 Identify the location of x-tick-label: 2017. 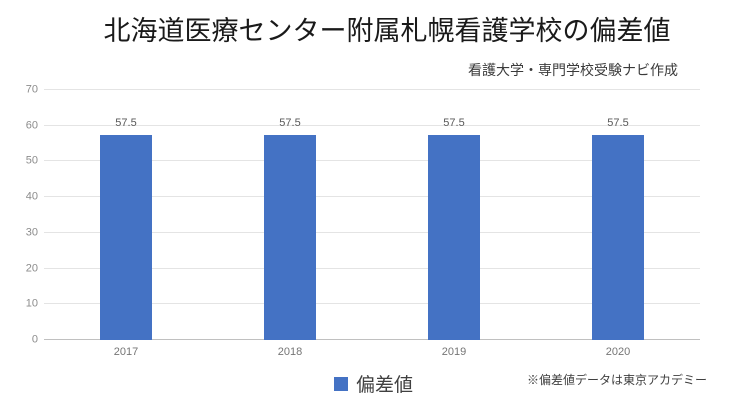
(126, 352).